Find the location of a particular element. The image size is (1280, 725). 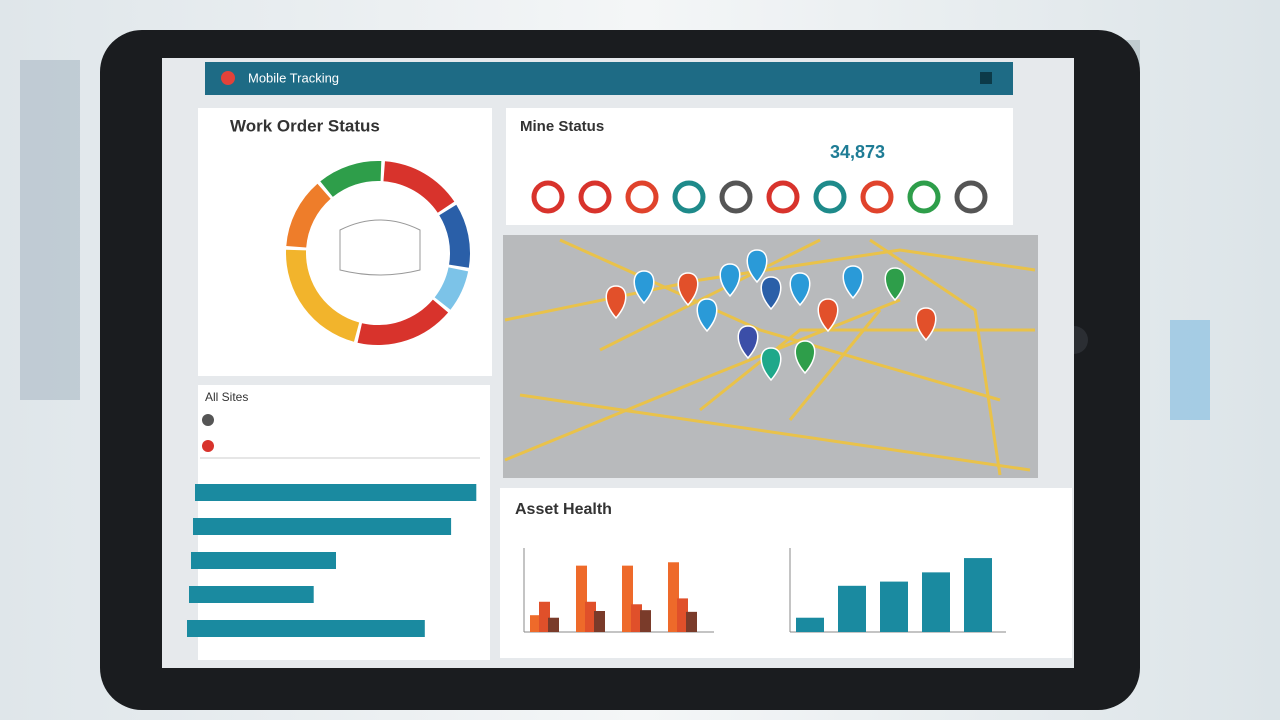

donut-icon is located at coordinates (380, 247).